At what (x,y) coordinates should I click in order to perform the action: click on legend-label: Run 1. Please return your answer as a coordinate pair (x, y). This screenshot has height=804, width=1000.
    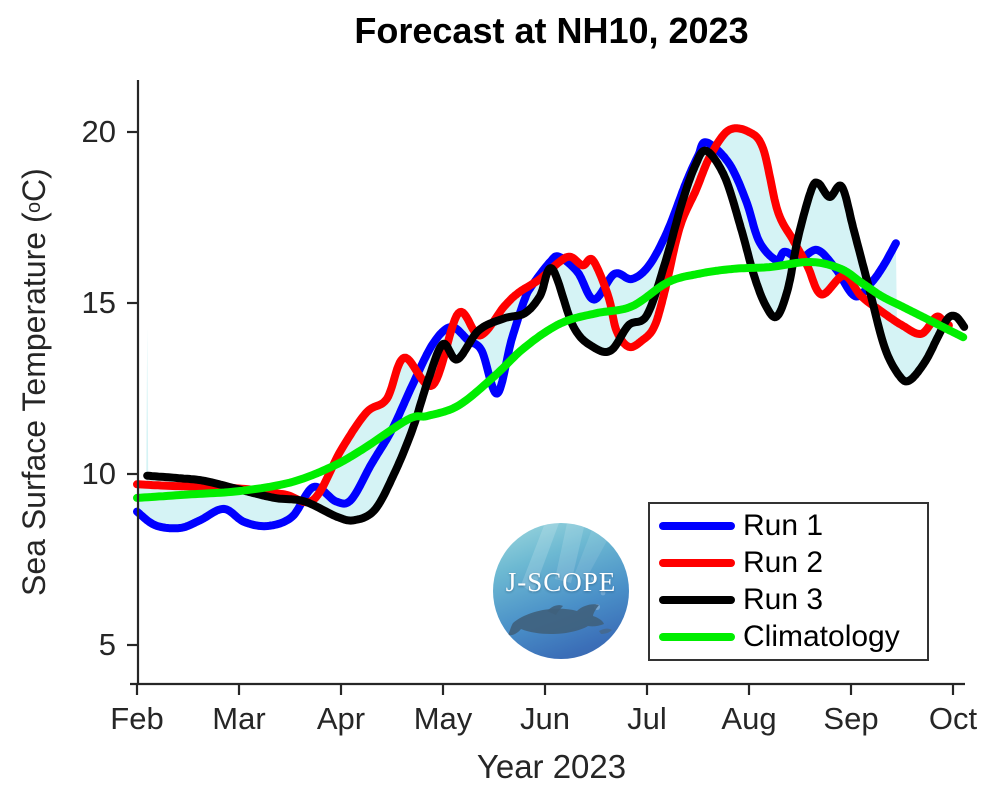
    Looking at the image, I should click on (783, 526).